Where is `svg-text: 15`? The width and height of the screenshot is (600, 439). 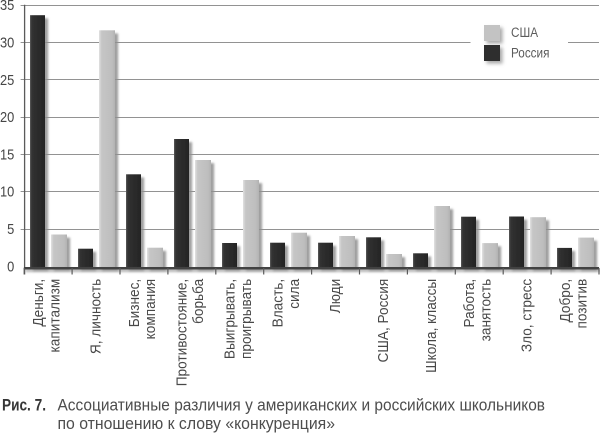 svg-text: 15 is located at coordinates (7, 155).